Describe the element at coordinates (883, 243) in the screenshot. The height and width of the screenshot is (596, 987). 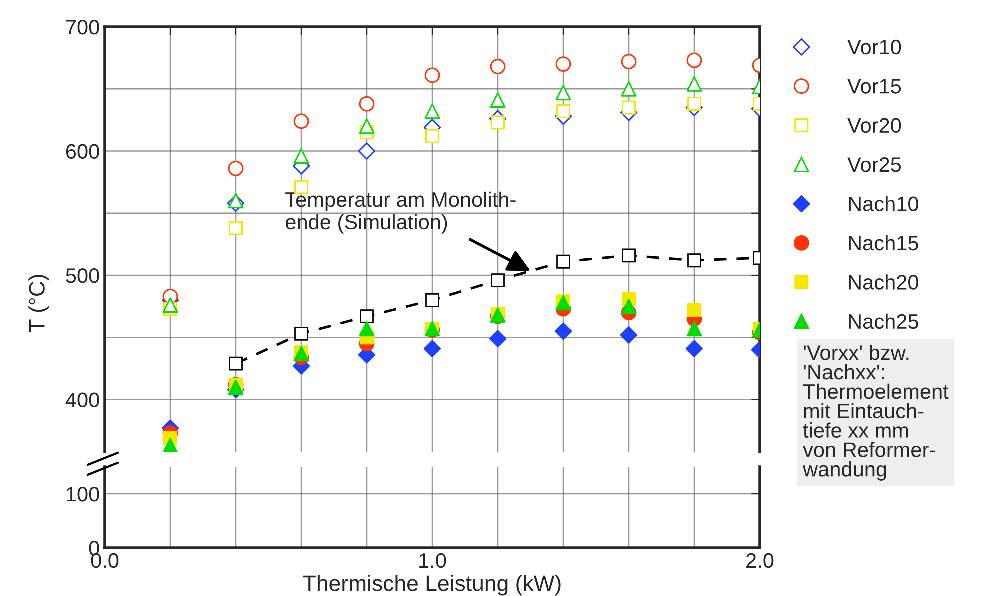
I see `legend-label: Nach15` at that location.